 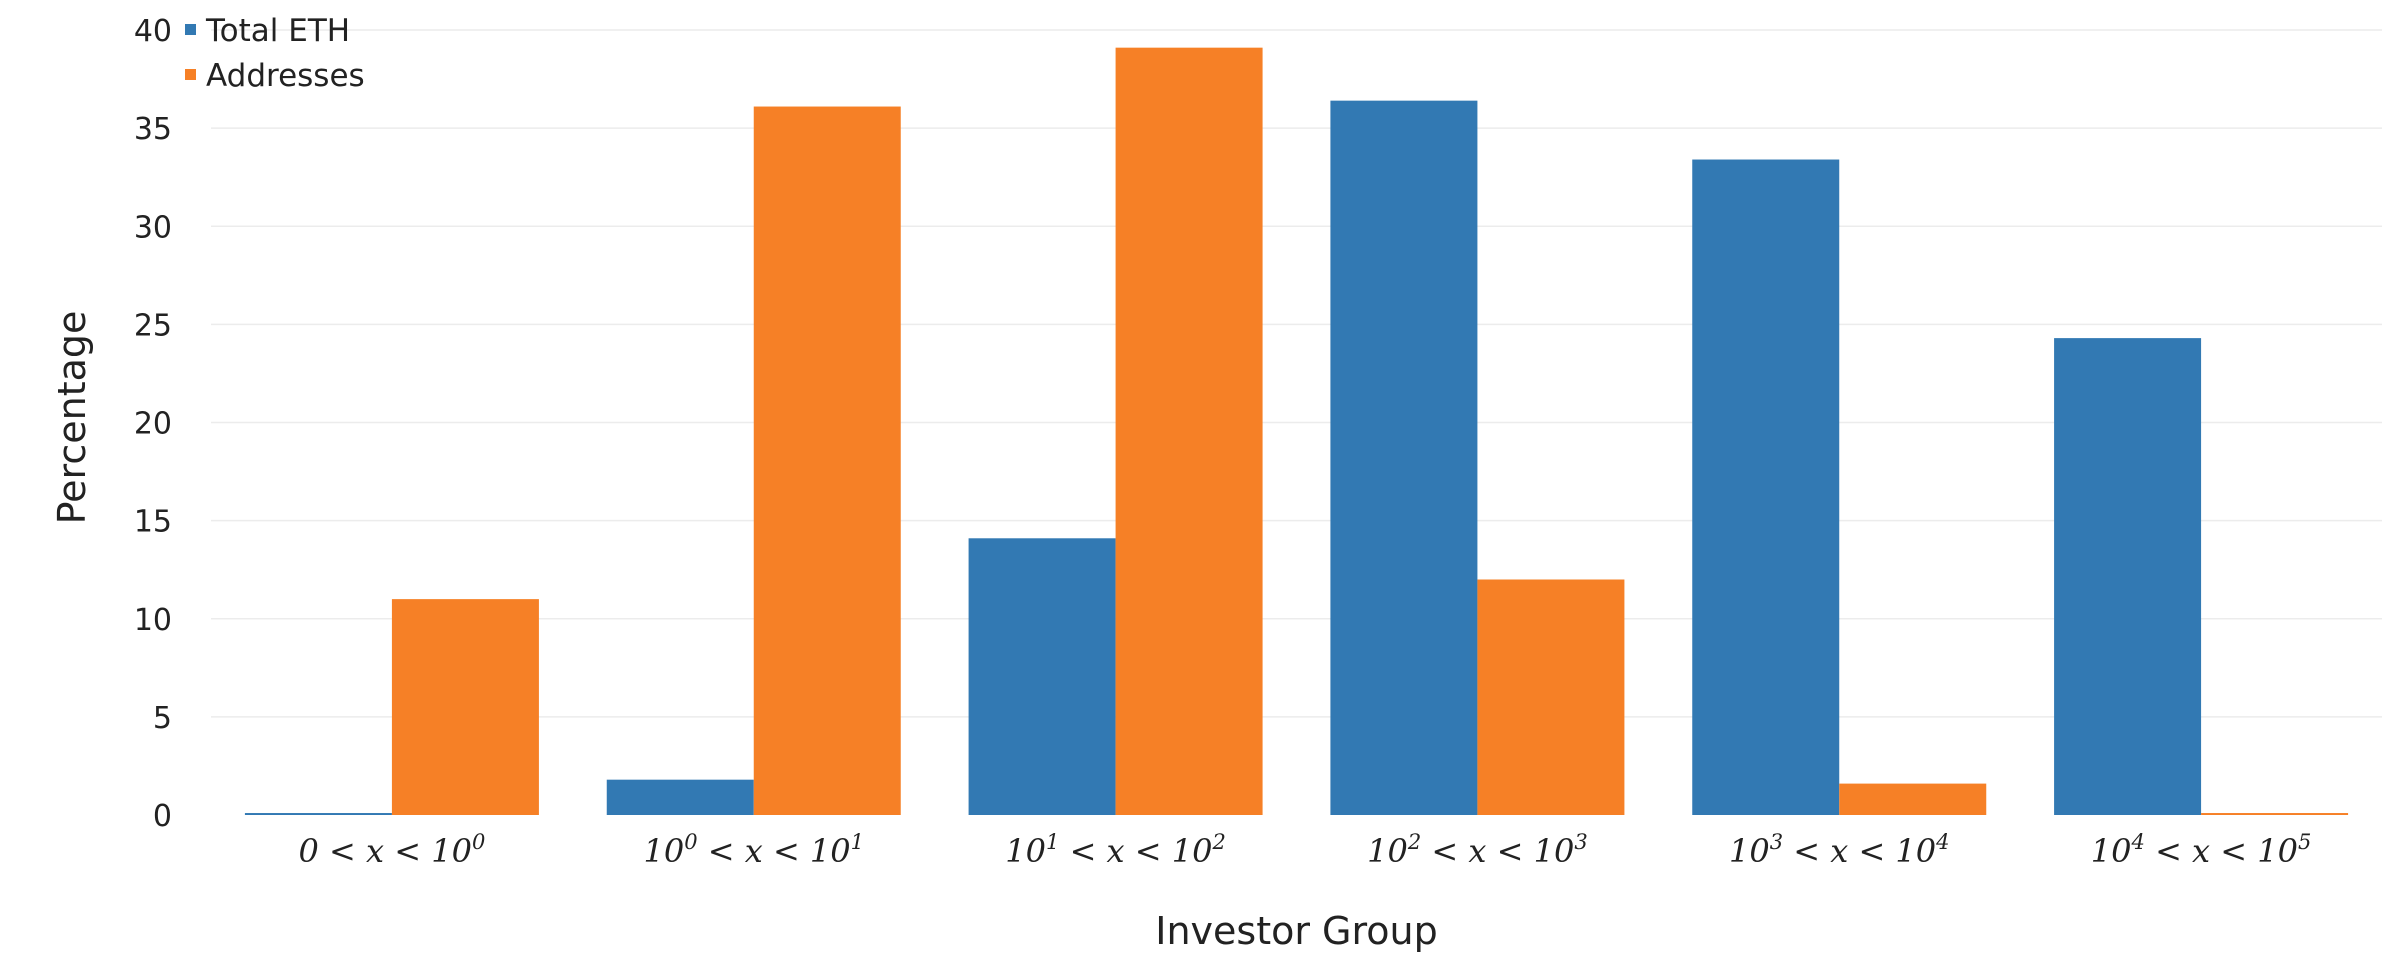 I want to click on x-tick-label-part: 5, so click(x=2304, y=842).